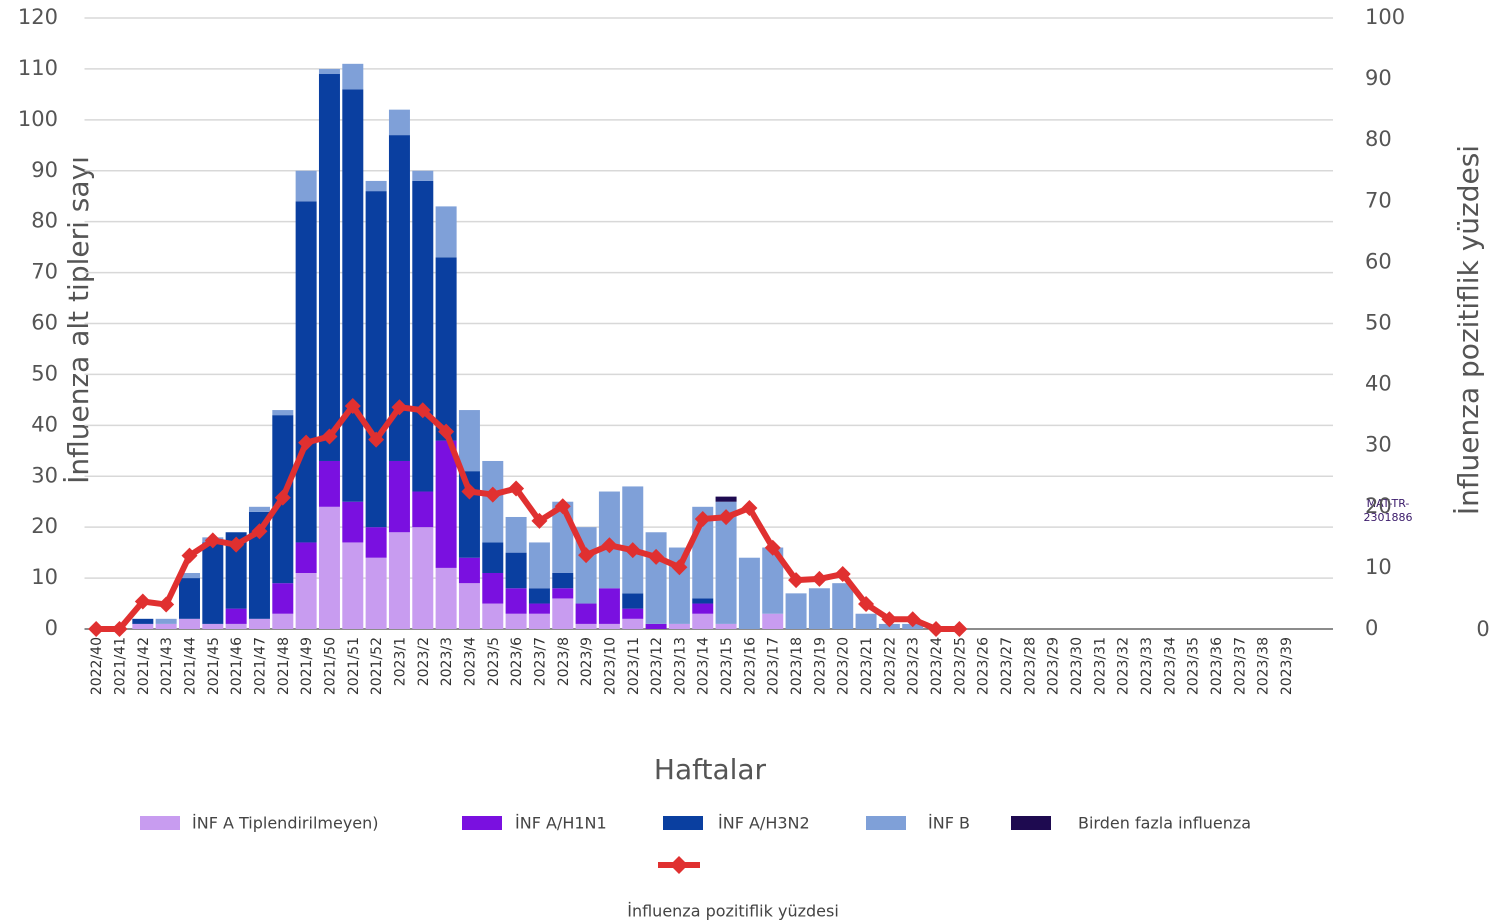  I want to click on x-tick-label: 2023/36, so click(1217, 666).